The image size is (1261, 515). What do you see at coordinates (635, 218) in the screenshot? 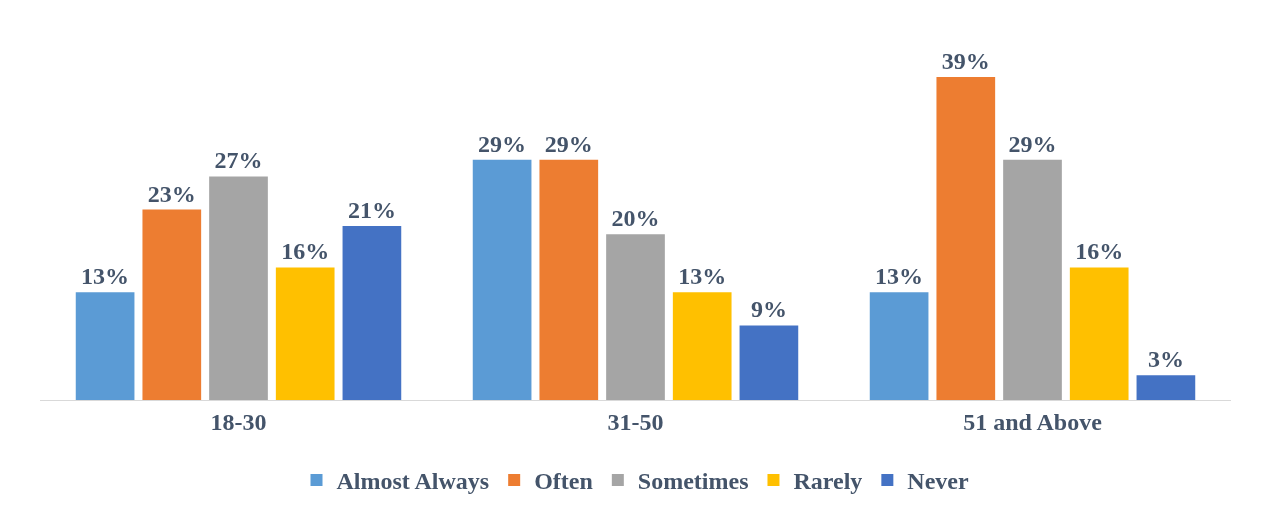
I see `data-label: 20%` at bounding box center [635, 218].